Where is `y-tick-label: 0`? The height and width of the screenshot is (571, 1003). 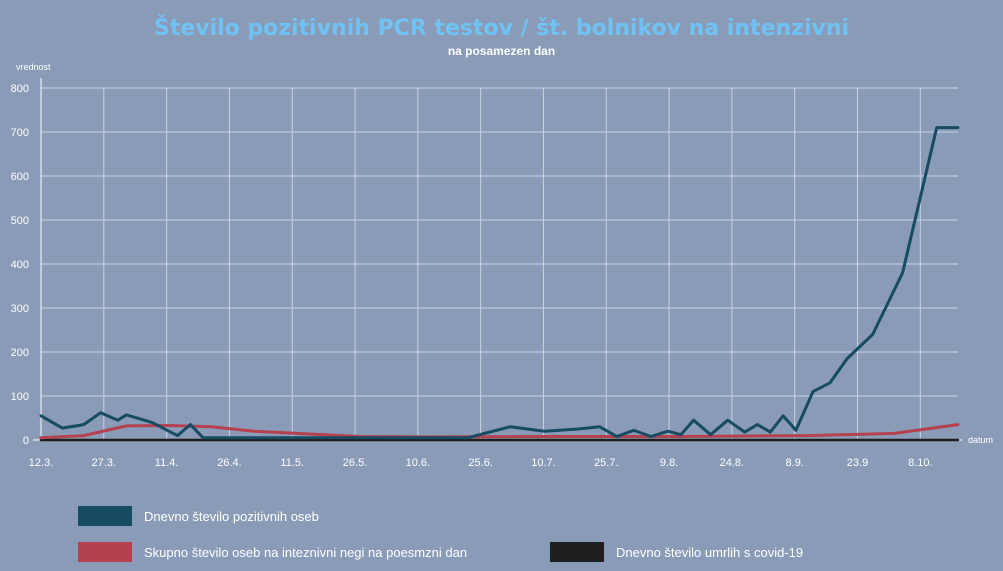 y-tick-label: 0 is located at coordinates (26, 441).